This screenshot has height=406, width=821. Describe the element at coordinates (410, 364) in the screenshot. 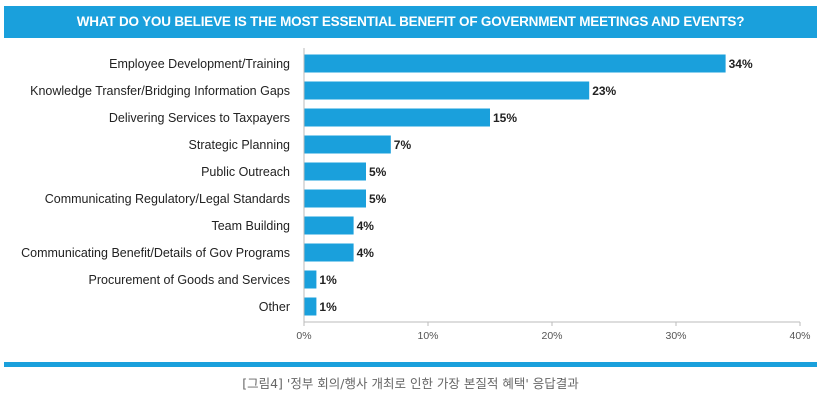

I see `bottom-rule` at that location.